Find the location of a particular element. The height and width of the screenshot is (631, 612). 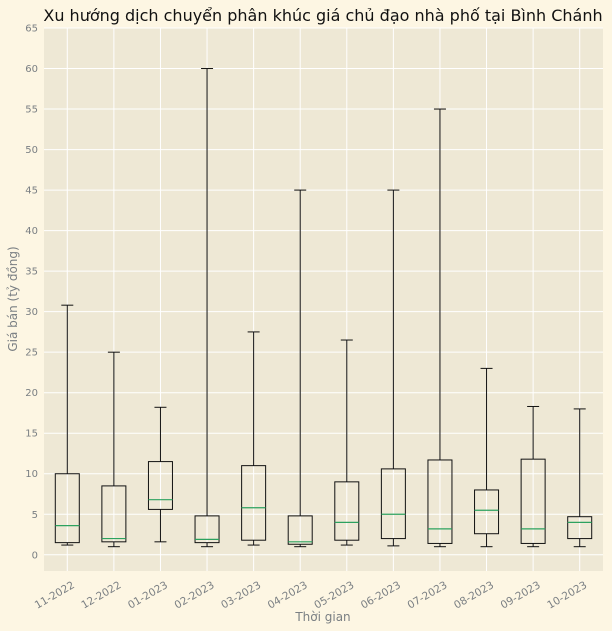

y-tick-label: 35 is located at coordinates (31, 272).